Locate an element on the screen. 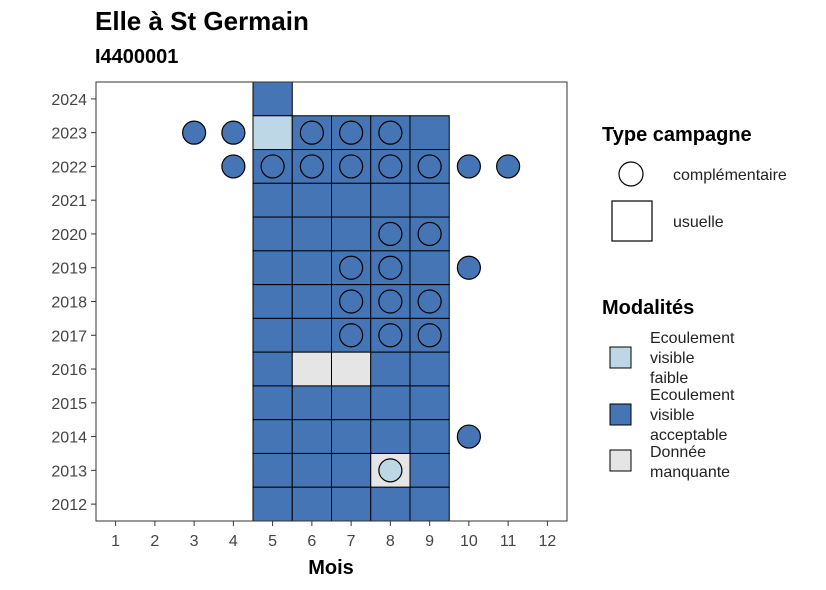  y-tick-label-2015: 2015 is located at coordinates (69, 404).